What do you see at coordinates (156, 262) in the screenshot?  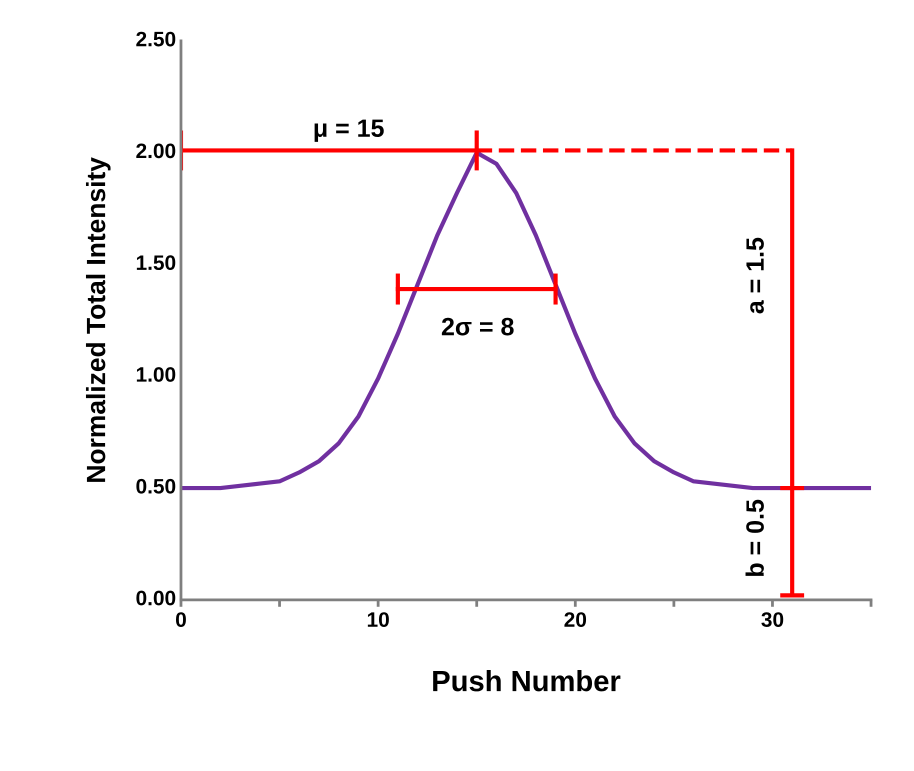 I see `y-tick-label: 1.50` at bounding box center [156, 262].